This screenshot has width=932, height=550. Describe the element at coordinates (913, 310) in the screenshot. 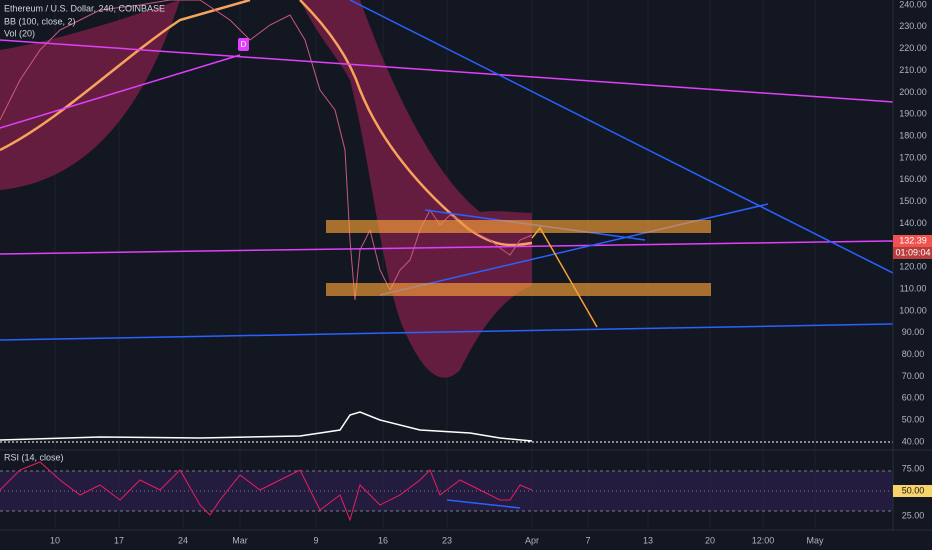

I see `price-axis-label: 100.00` at that location.